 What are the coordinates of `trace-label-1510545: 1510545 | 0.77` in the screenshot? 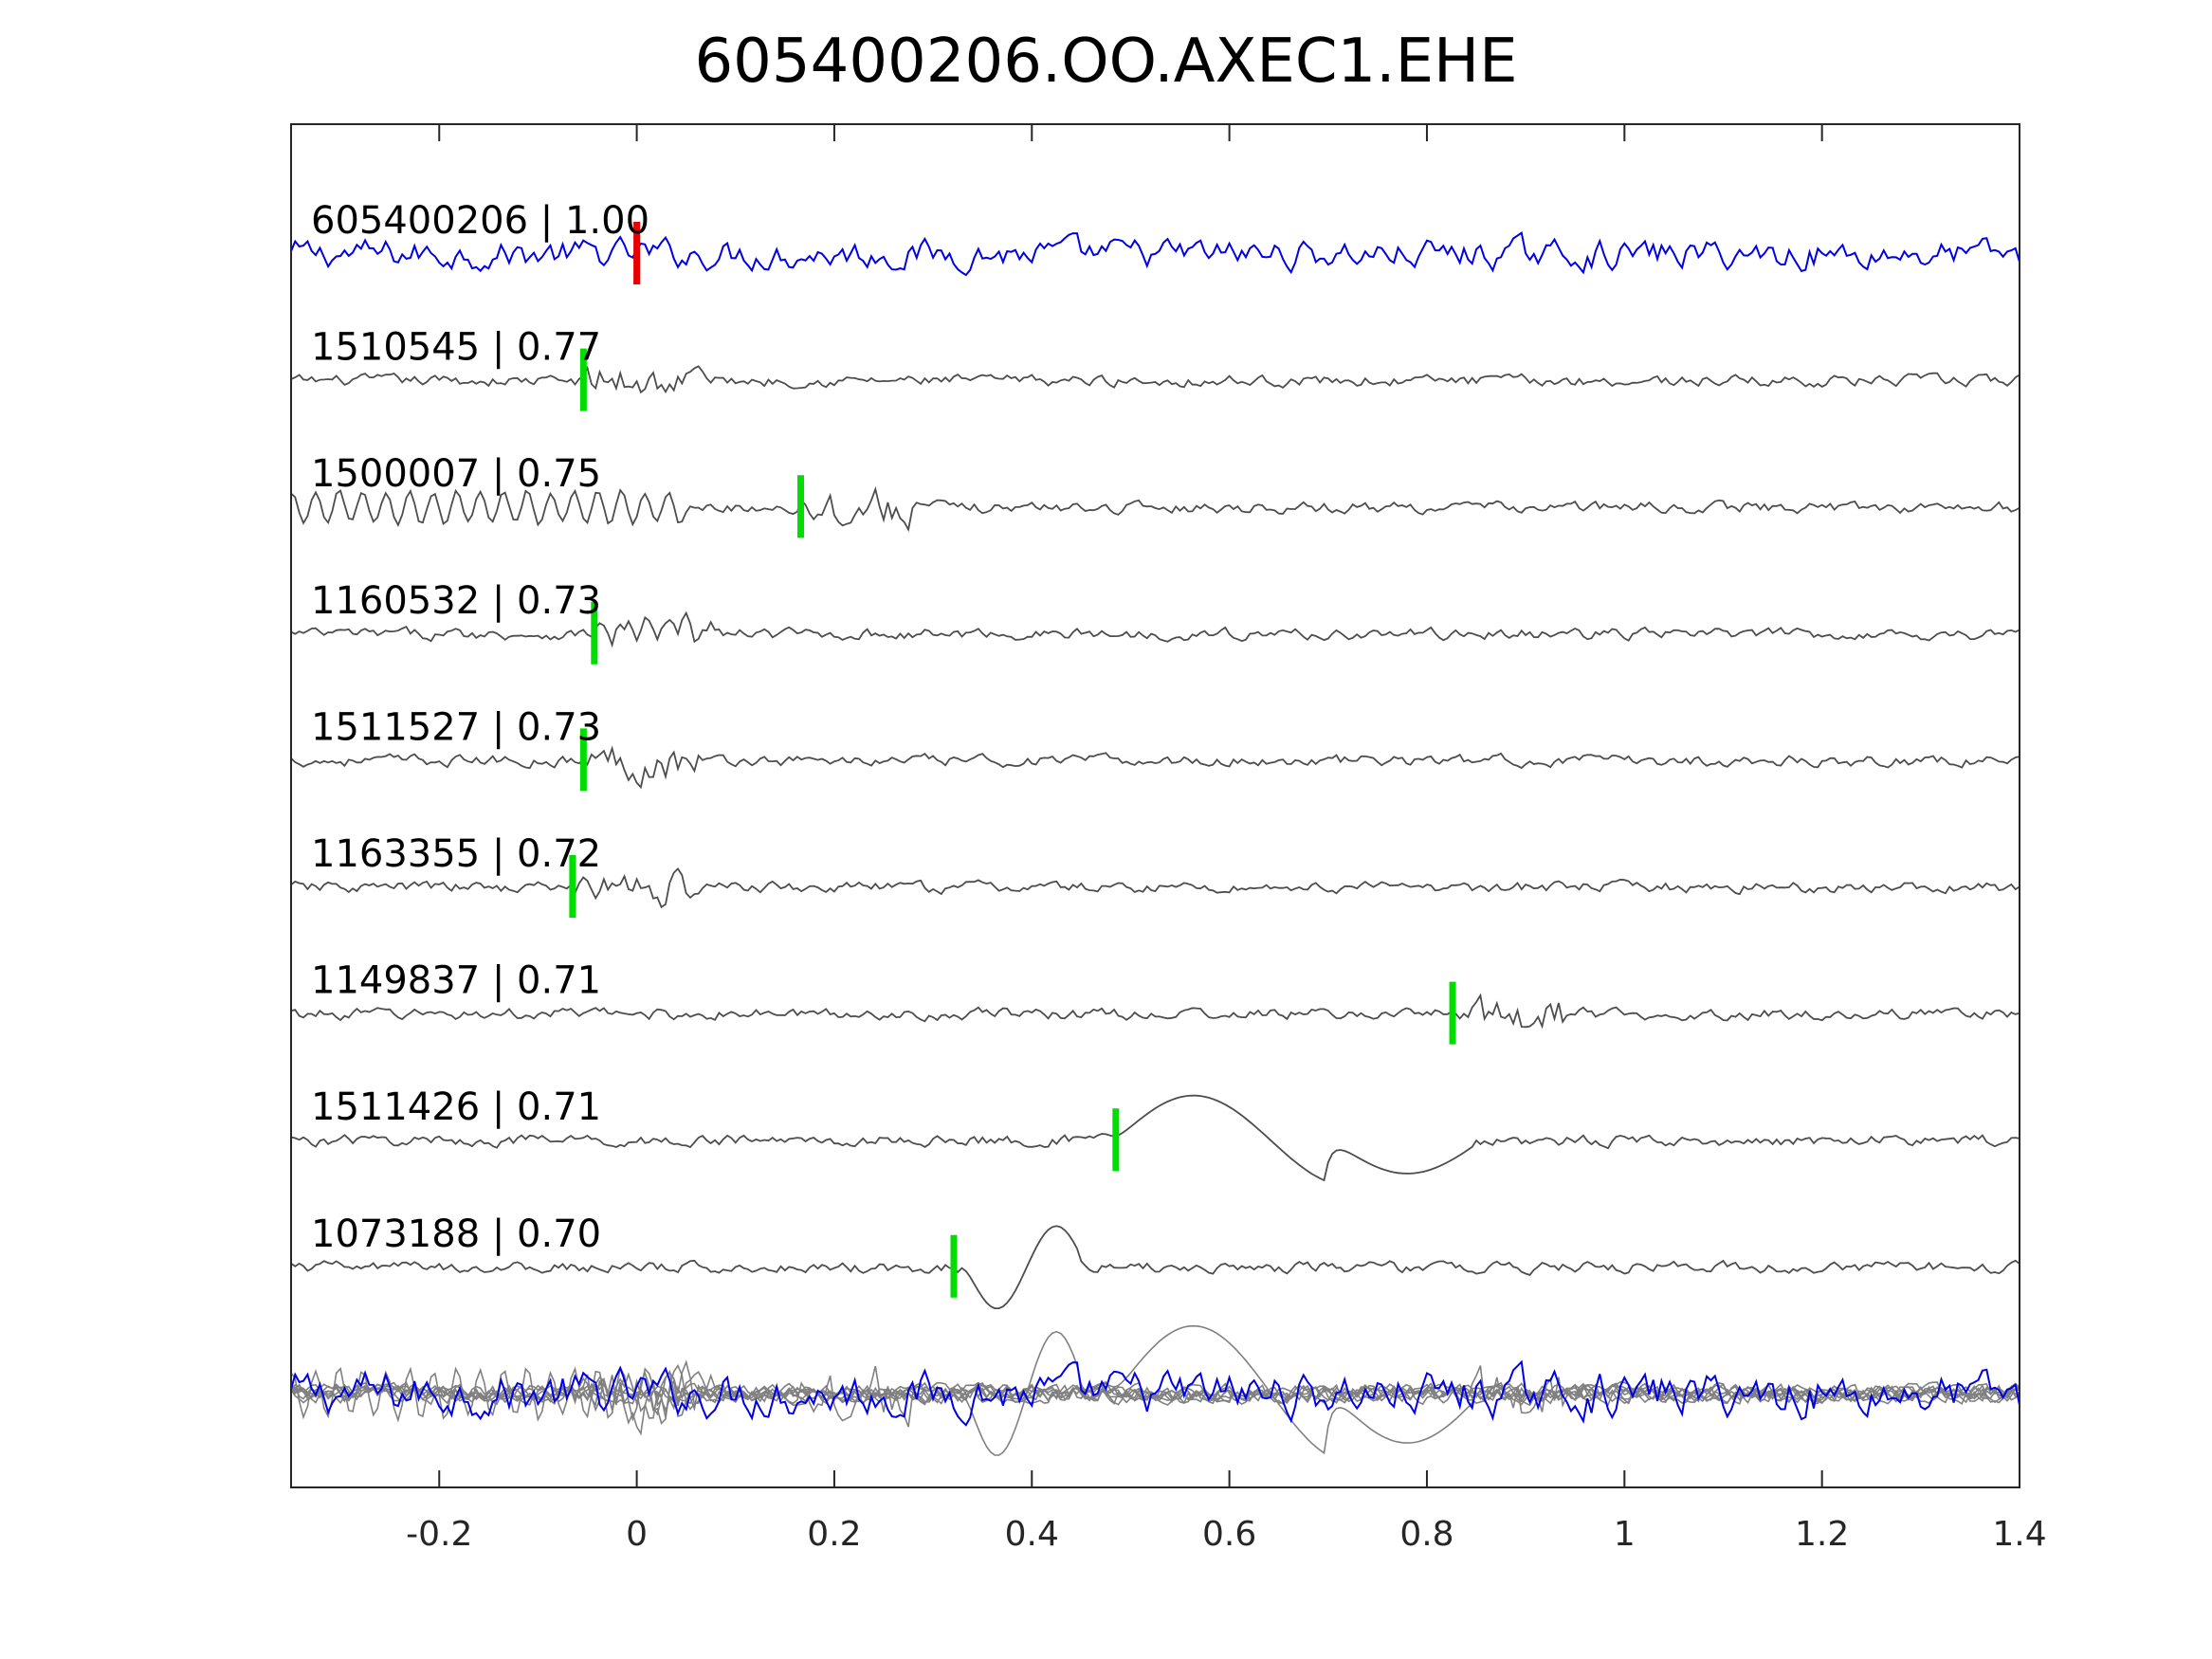 It's located at (456, 348).